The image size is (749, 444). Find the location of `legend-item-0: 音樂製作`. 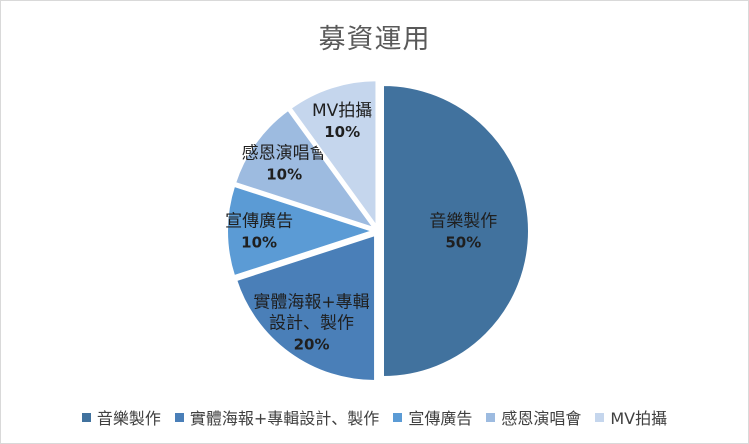

legend-item-0: 音樂製作 is located at coordinates (121, 417).